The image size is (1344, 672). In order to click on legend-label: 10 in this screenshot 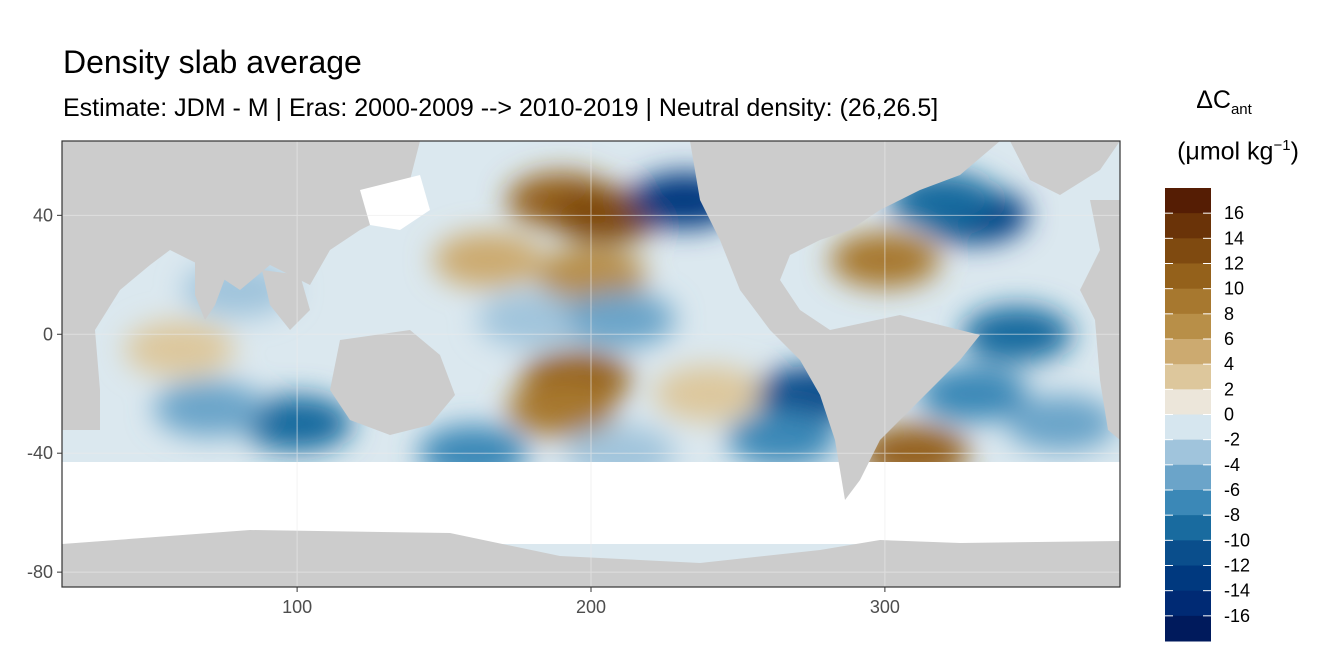, I will do `click(1234, 289)`.